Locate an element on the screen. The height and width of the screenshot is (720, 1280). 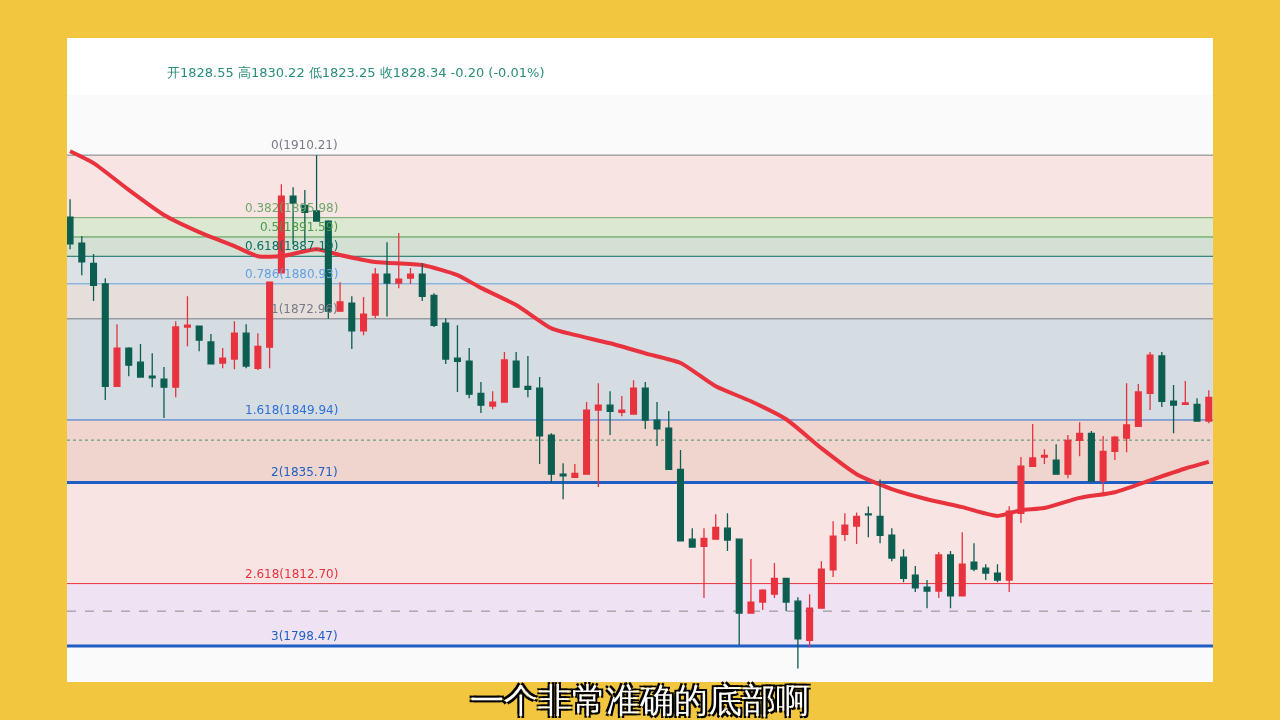
ref-line-label: 0(1910.21) is located at coordinates (304, 145).